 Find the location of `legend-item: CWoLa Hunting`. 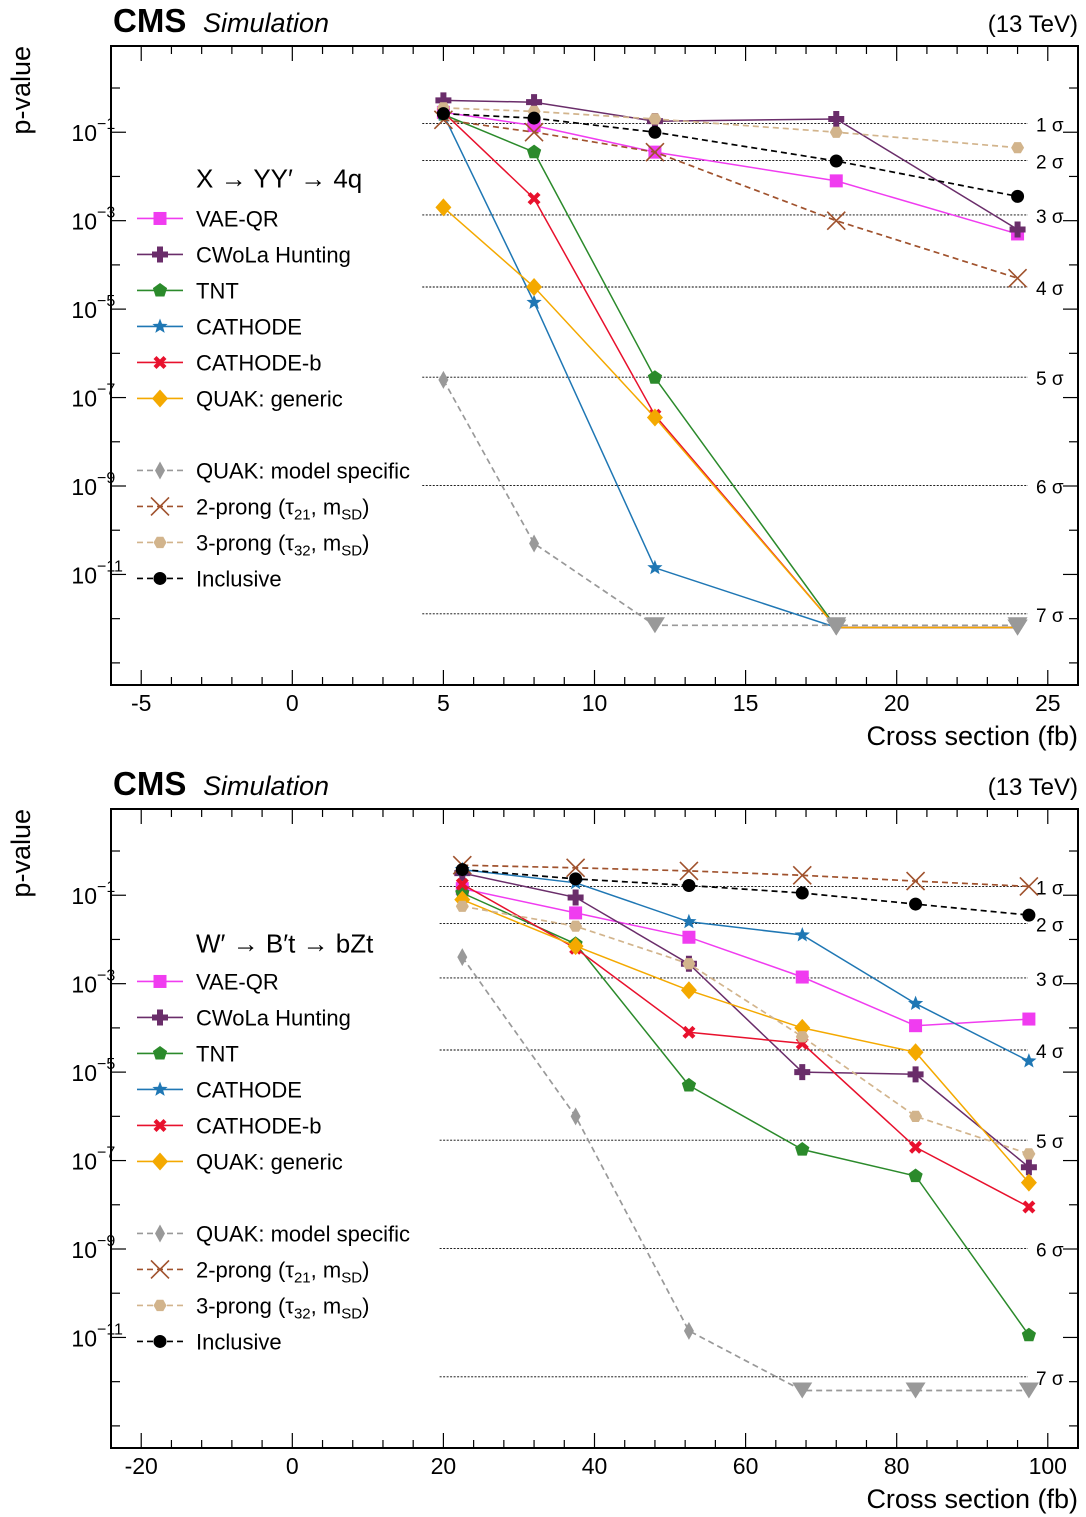

legend-item: CWoLa Hunting is located at coordinates (244, 1017).